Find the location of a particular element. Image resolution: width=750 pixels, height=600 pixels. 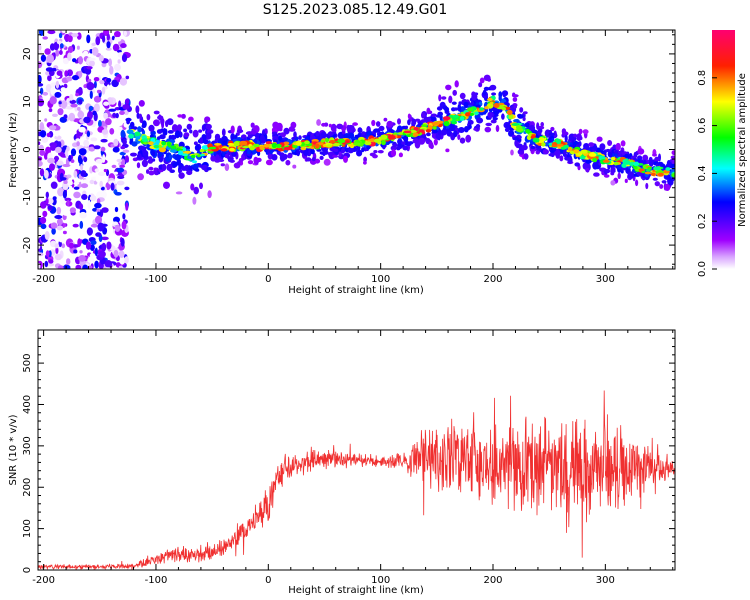

x-tick-label: 200 is located at coordinates (492, 580).